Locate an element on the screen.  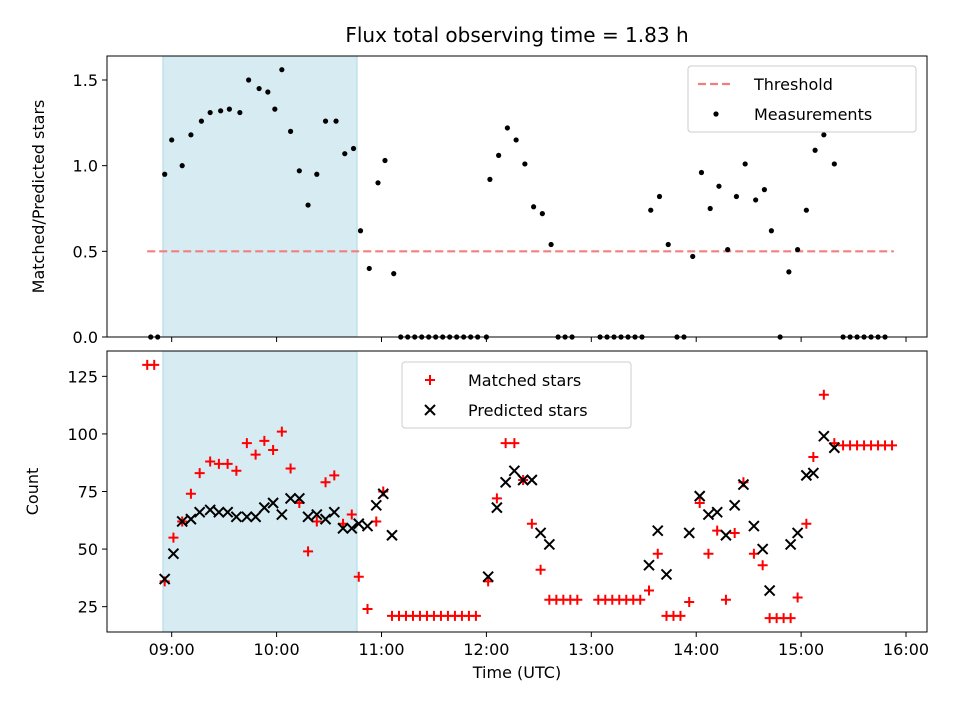
x-tick-label: 12:00 is located at coordinates (486, 649).